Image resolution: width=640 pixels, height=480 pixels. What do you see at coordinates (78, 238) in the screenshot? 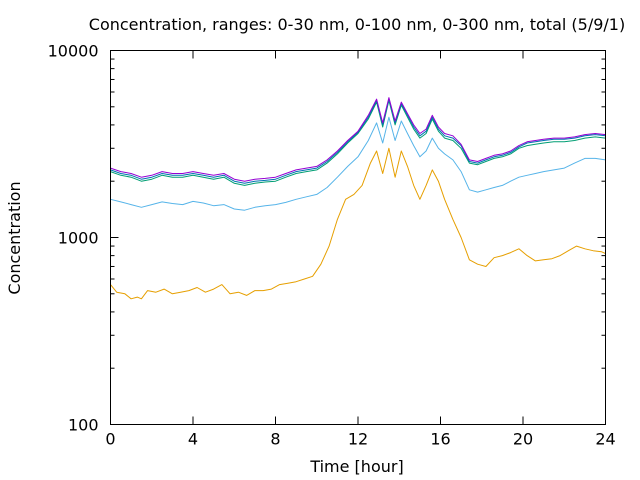
I see `y-tick-label: 1000` at bounding box center [78, 238].